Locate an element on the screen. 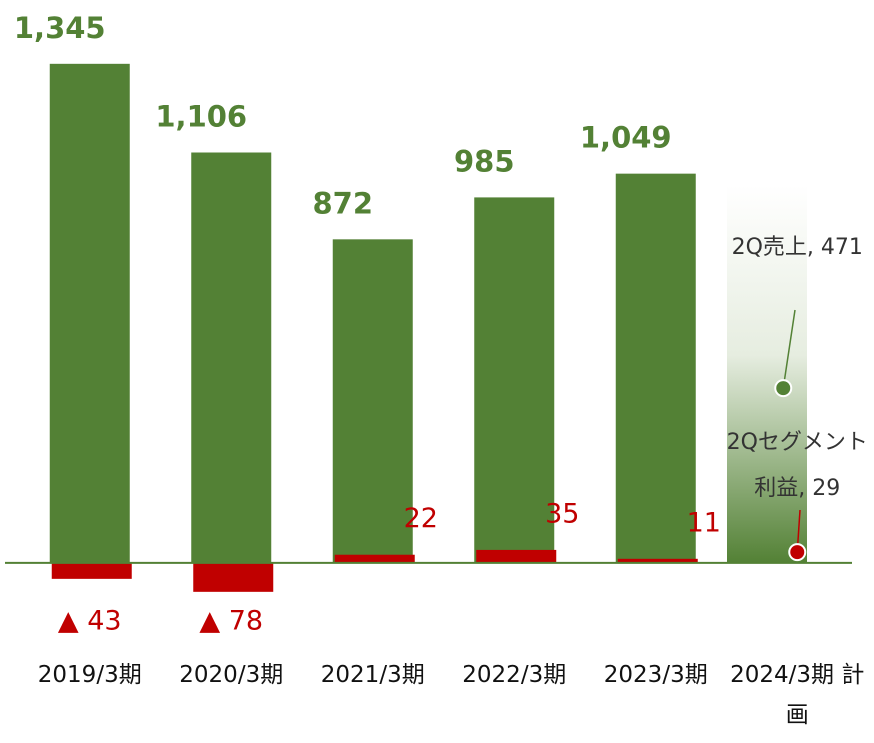  x-tick-label: 2024/3期 計画 is located at coordinates (797, 695).